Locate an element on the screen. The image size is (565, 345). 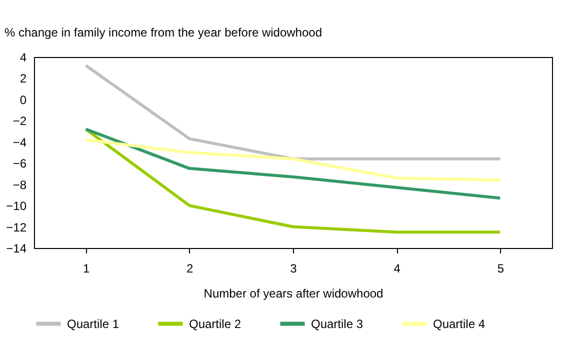
x-tick-label: 1 is located at coordinates (86, 269).